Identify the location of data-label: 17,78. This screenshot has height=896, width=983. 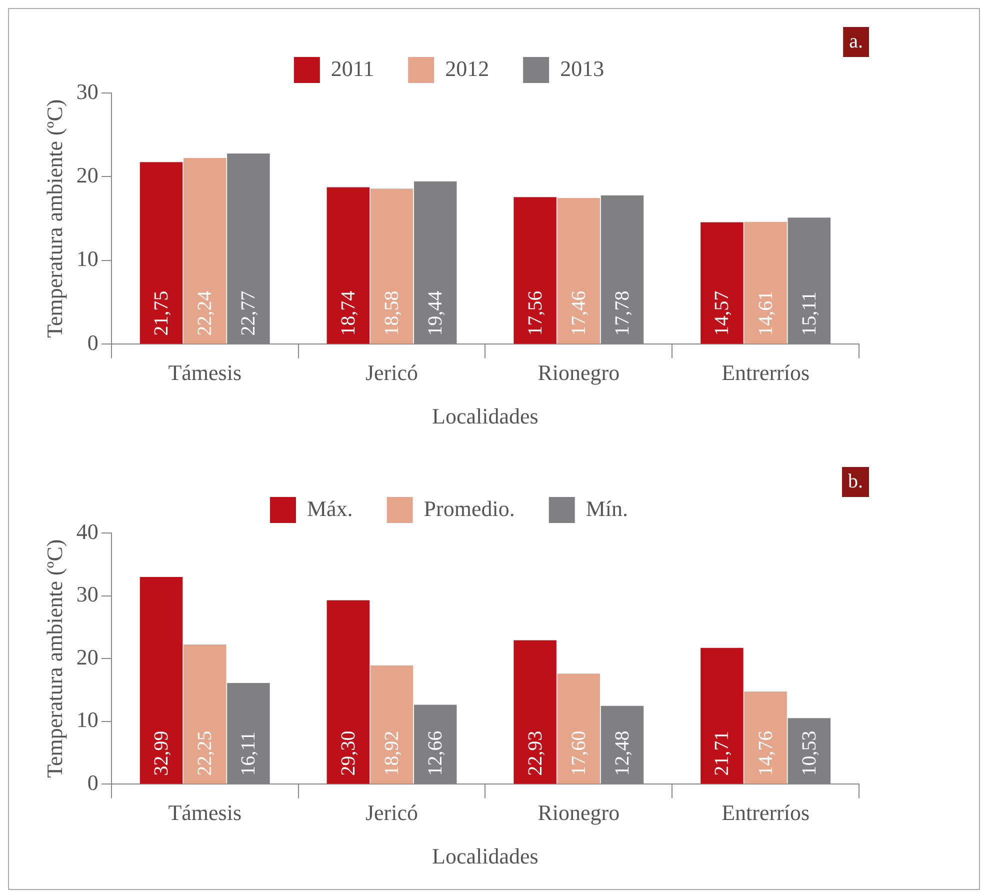
(623, 313).